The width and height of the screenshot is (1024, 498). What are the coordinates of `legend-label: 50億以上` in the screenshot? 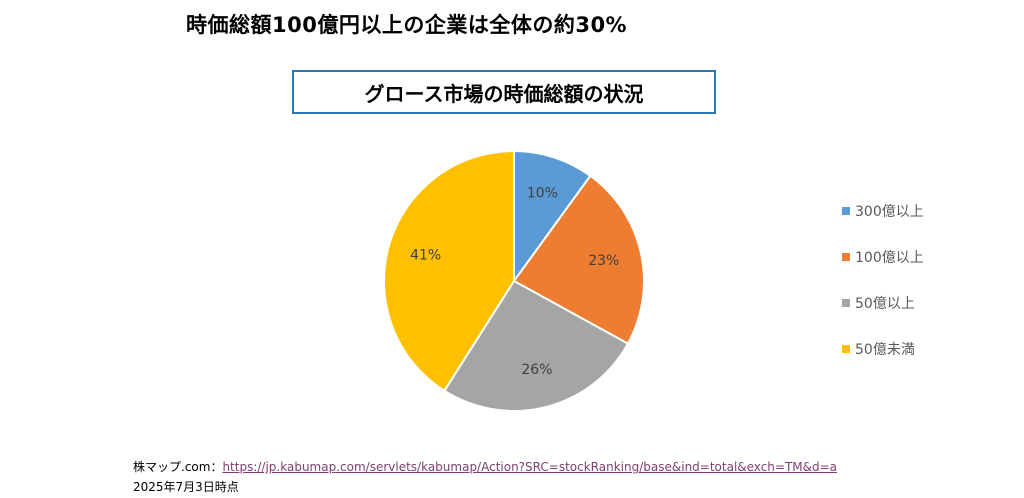 It's located at (885, 304).